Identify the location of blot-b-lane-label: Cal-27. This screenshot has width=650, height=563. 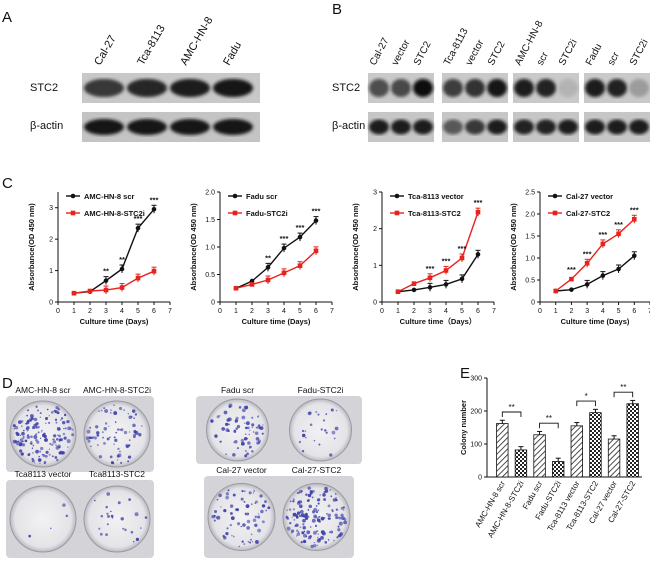
(380, 52).